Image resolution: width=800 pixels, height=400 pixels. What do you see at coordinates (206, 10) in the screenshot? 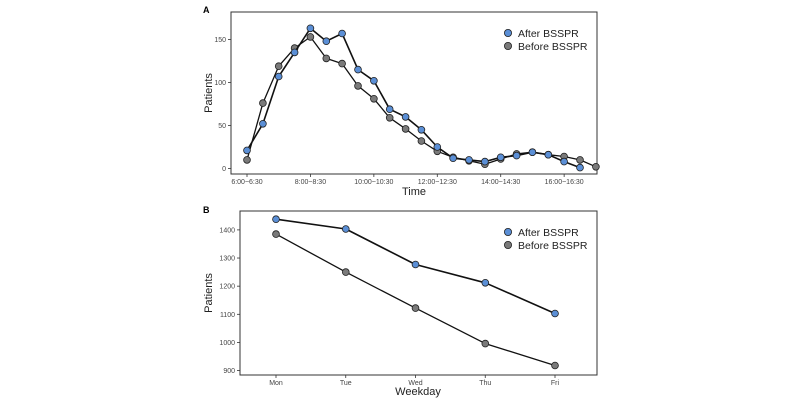
I see `panel-a-label: A` at bounding box center [206, 10].